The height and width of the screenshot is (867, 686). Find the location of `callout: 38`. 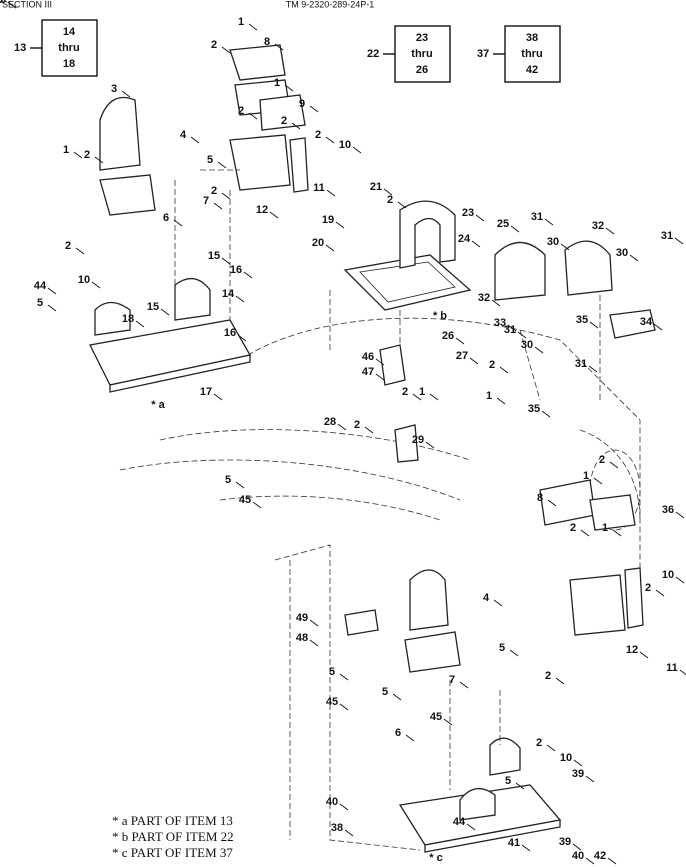

callout: 38 is located at coordinates (337, 828).